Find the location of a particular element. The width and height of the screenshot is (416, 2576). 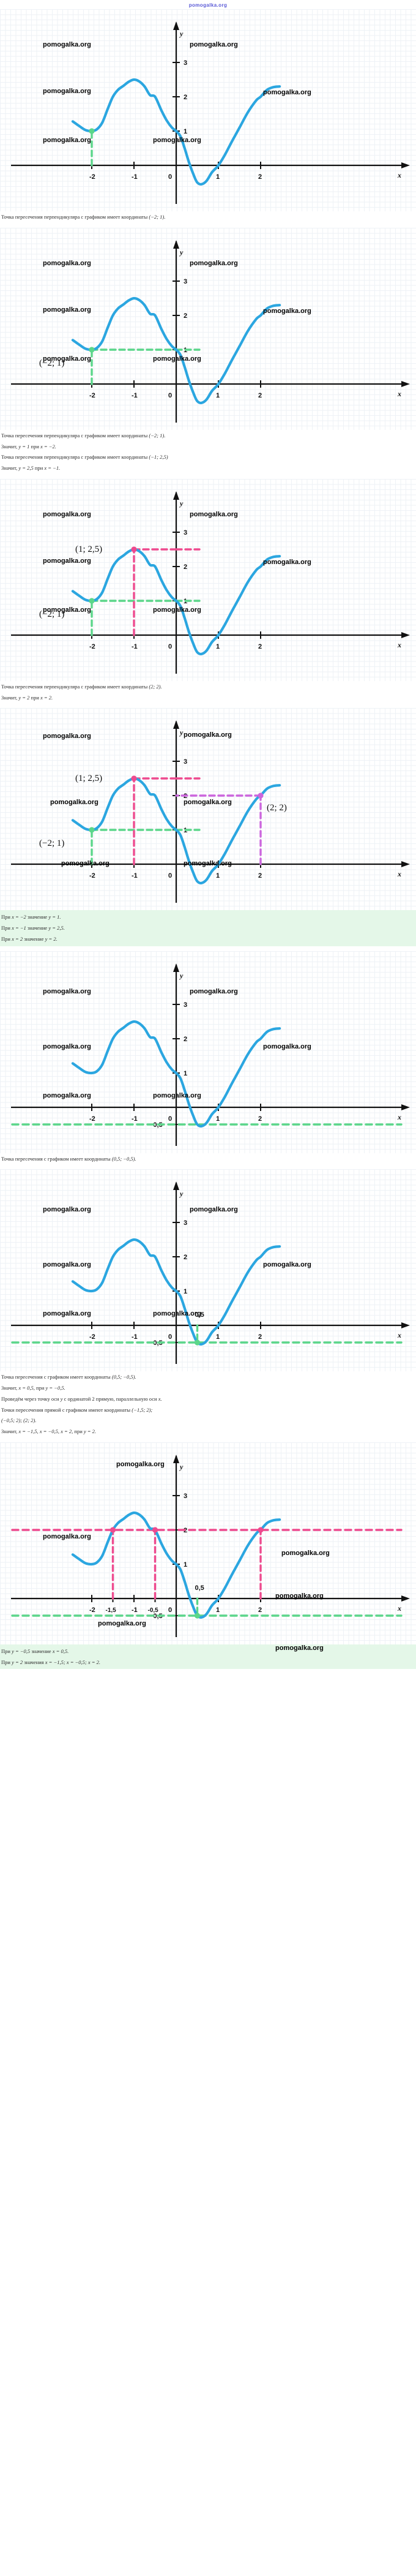

y-tick-label: 1 is located at coordinates (186, 1291).